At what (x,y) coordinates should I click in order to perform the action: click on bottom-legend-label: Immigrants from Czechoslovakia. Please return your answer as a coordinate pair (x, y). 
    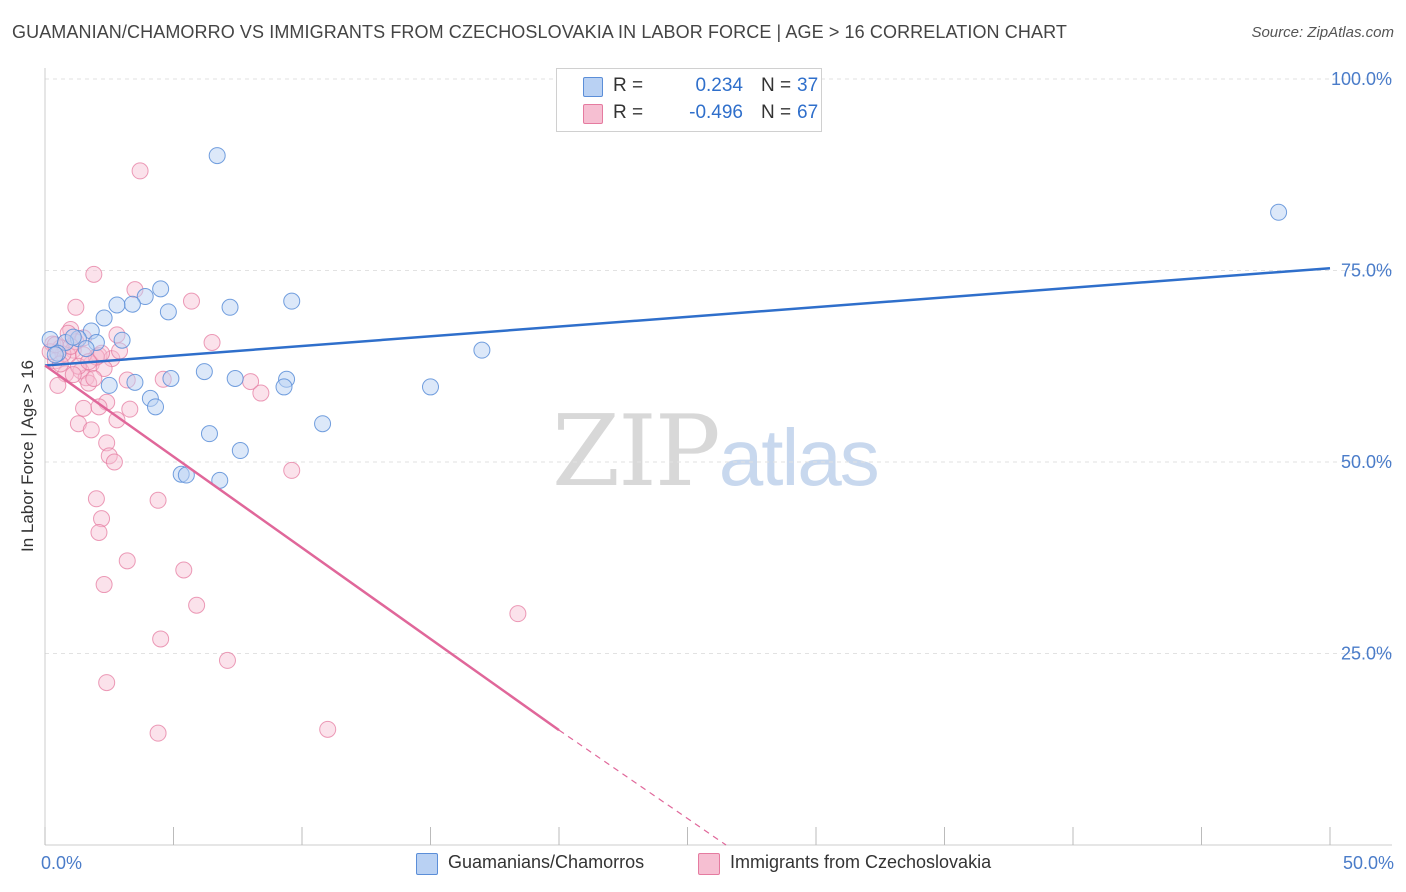
    Looking at the image, I should click on (861, 862).